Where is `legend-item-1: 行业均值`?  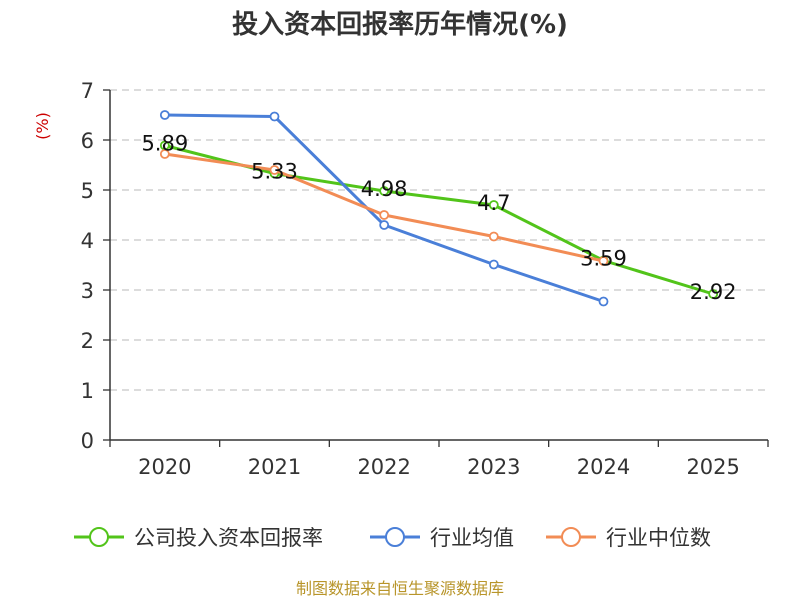 legend-item-1: 行业均值 is located at coordinates (442, 538).